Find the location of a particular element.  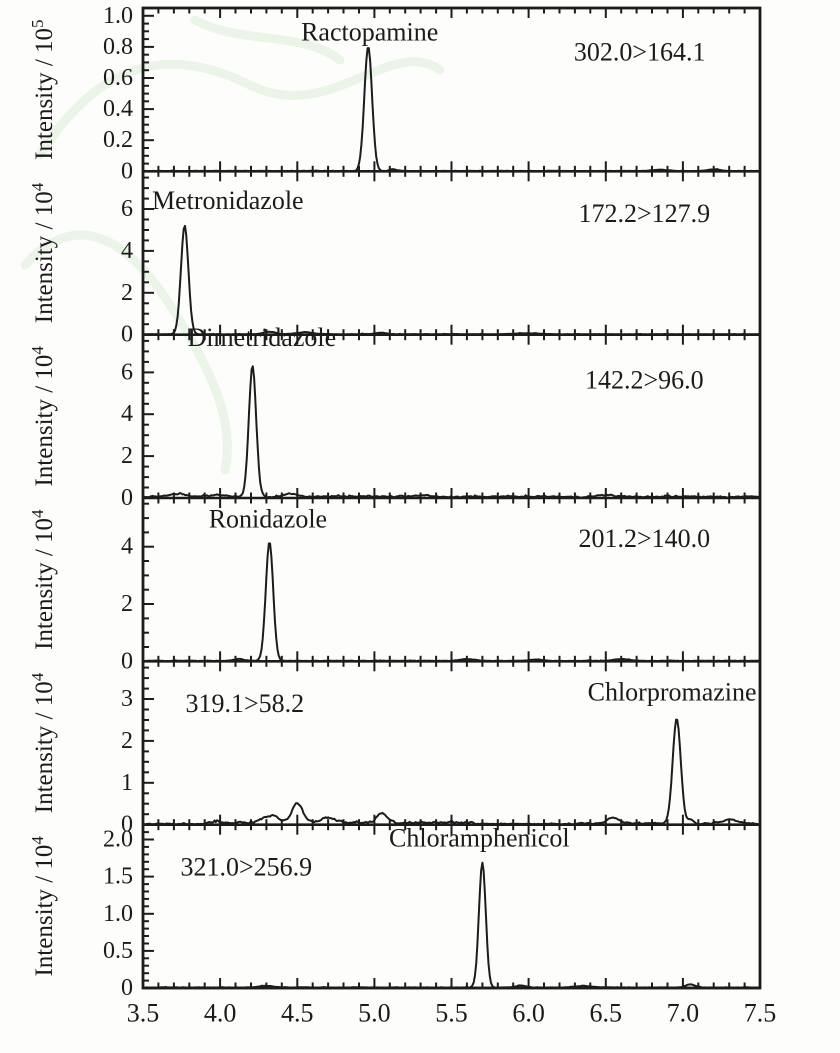

compound-label: Metronidazole is located at coordinates (228, 200).